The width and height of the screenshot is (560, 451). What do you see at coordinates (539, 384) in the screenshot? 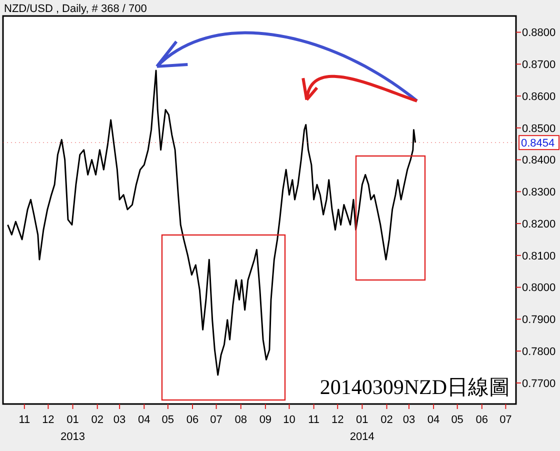
I see `y-tick-label: 0.7700` at bounding box center [539, 384].